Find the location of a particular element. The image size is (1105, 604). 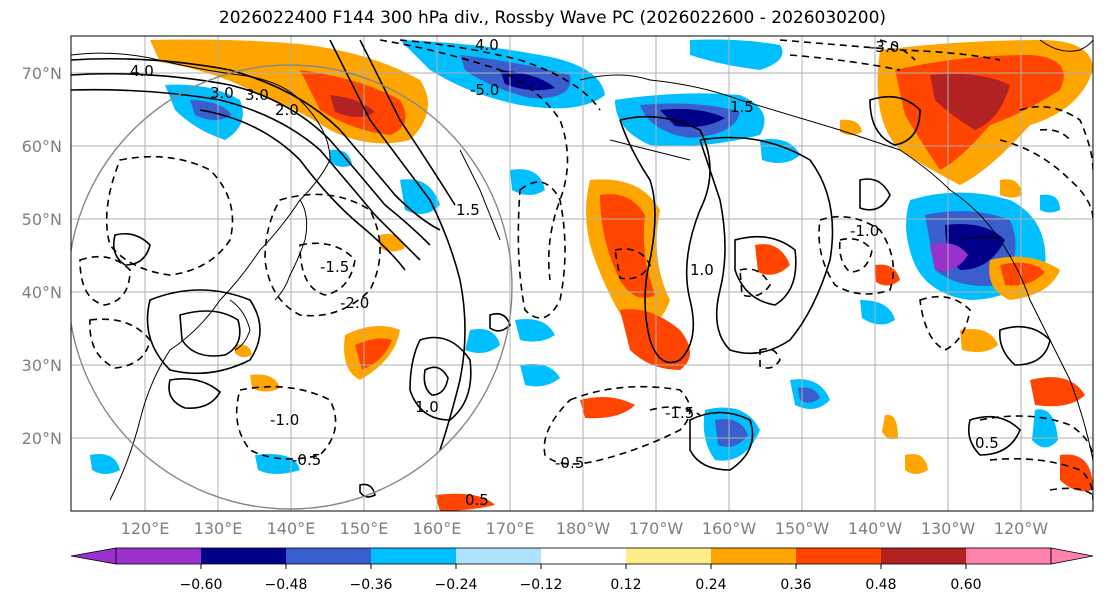

colorbar-tick: 0.36 is located at coordinates (795, 585).